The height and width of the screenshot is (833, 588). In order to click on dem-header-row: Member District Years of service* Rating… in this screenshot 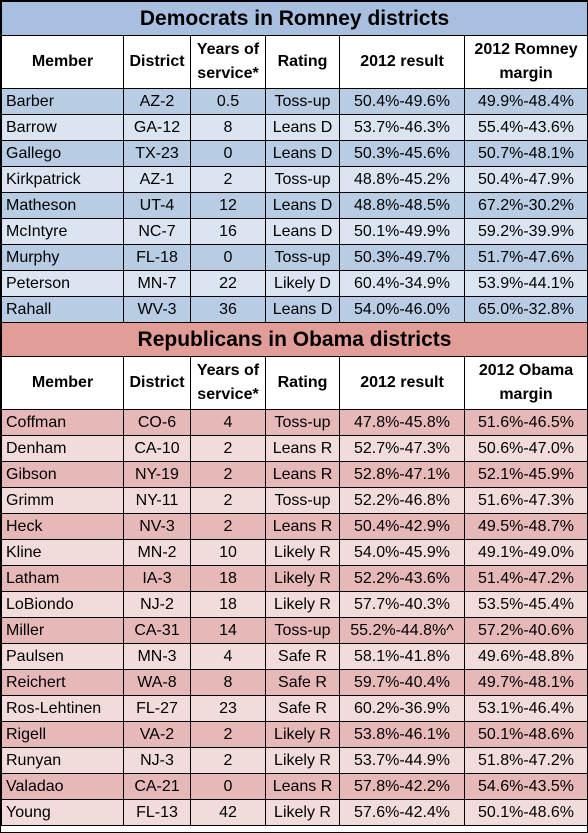, I will do `click(294, 62)`.